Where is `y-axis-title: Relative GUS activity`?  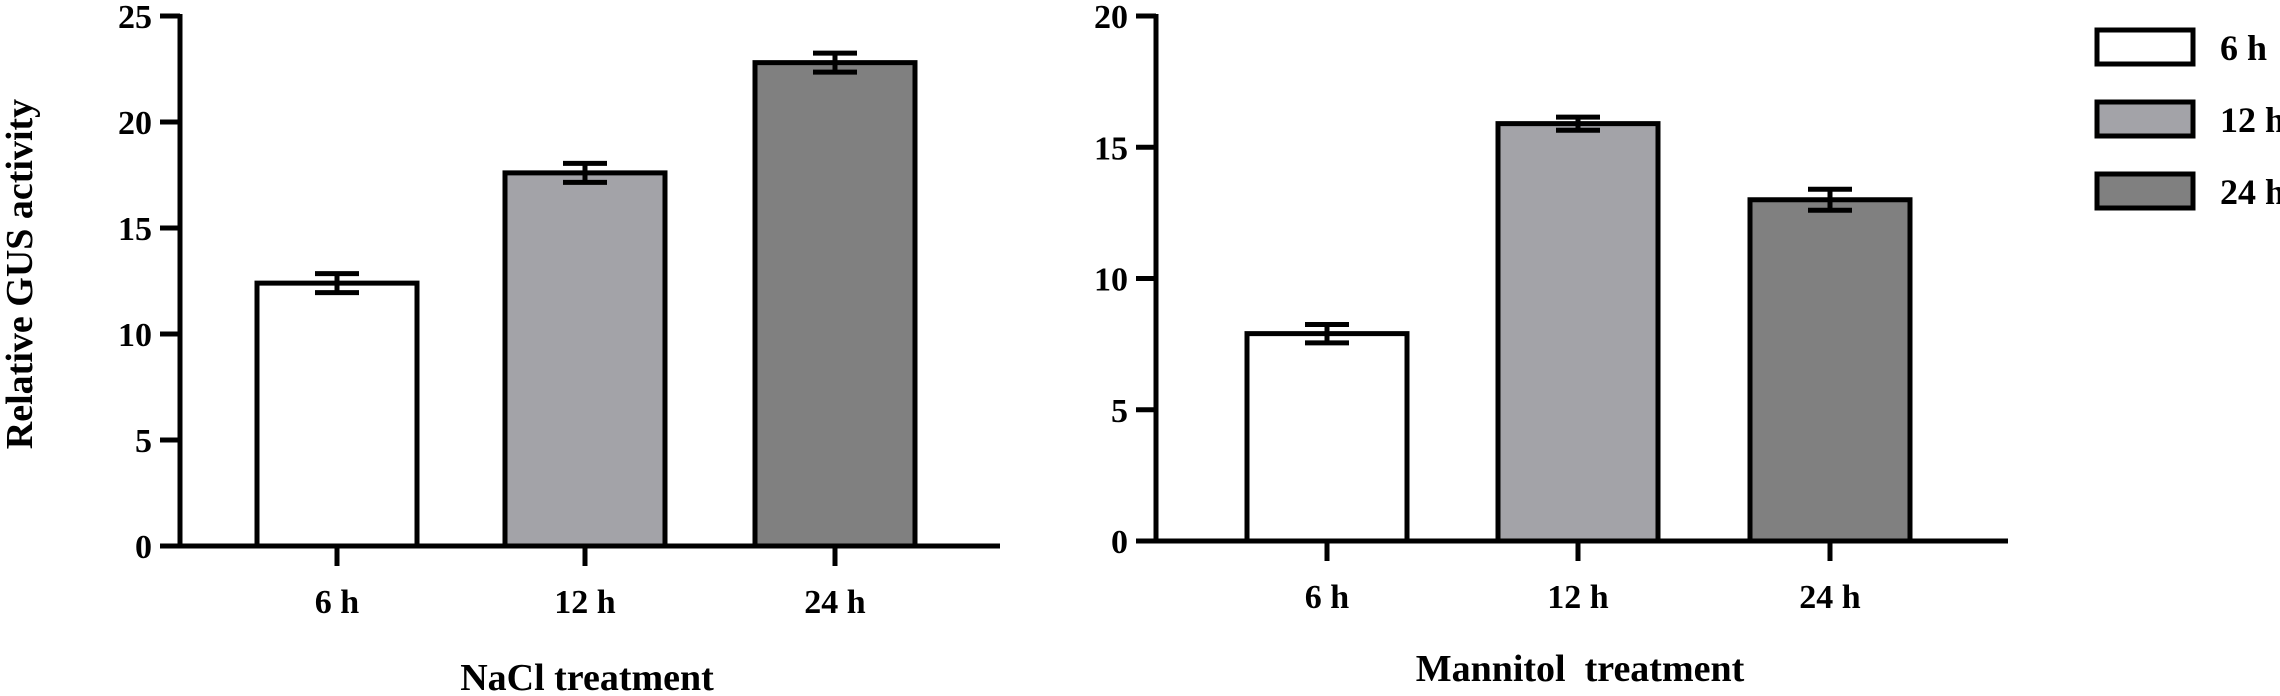
y-axis-title: Relative GUS activity is located at coordinates (20, 274).